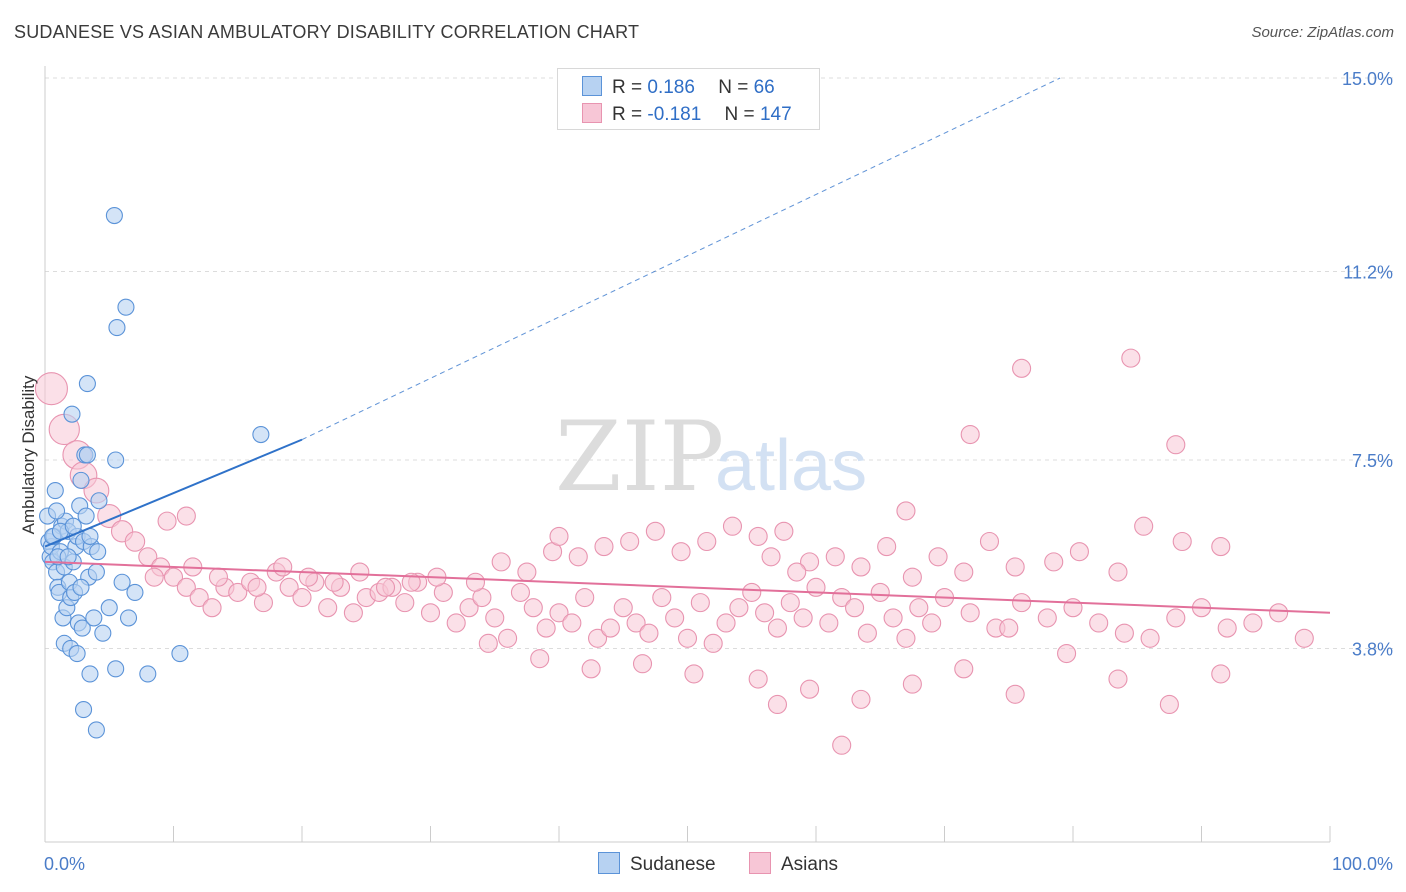 Image resolution: width=1406 pixels, height=892 pixels. Describe the element at coordinates (673, 864) in the screenshot. I see `legend-label-sudanese: Sudanese` at that location.